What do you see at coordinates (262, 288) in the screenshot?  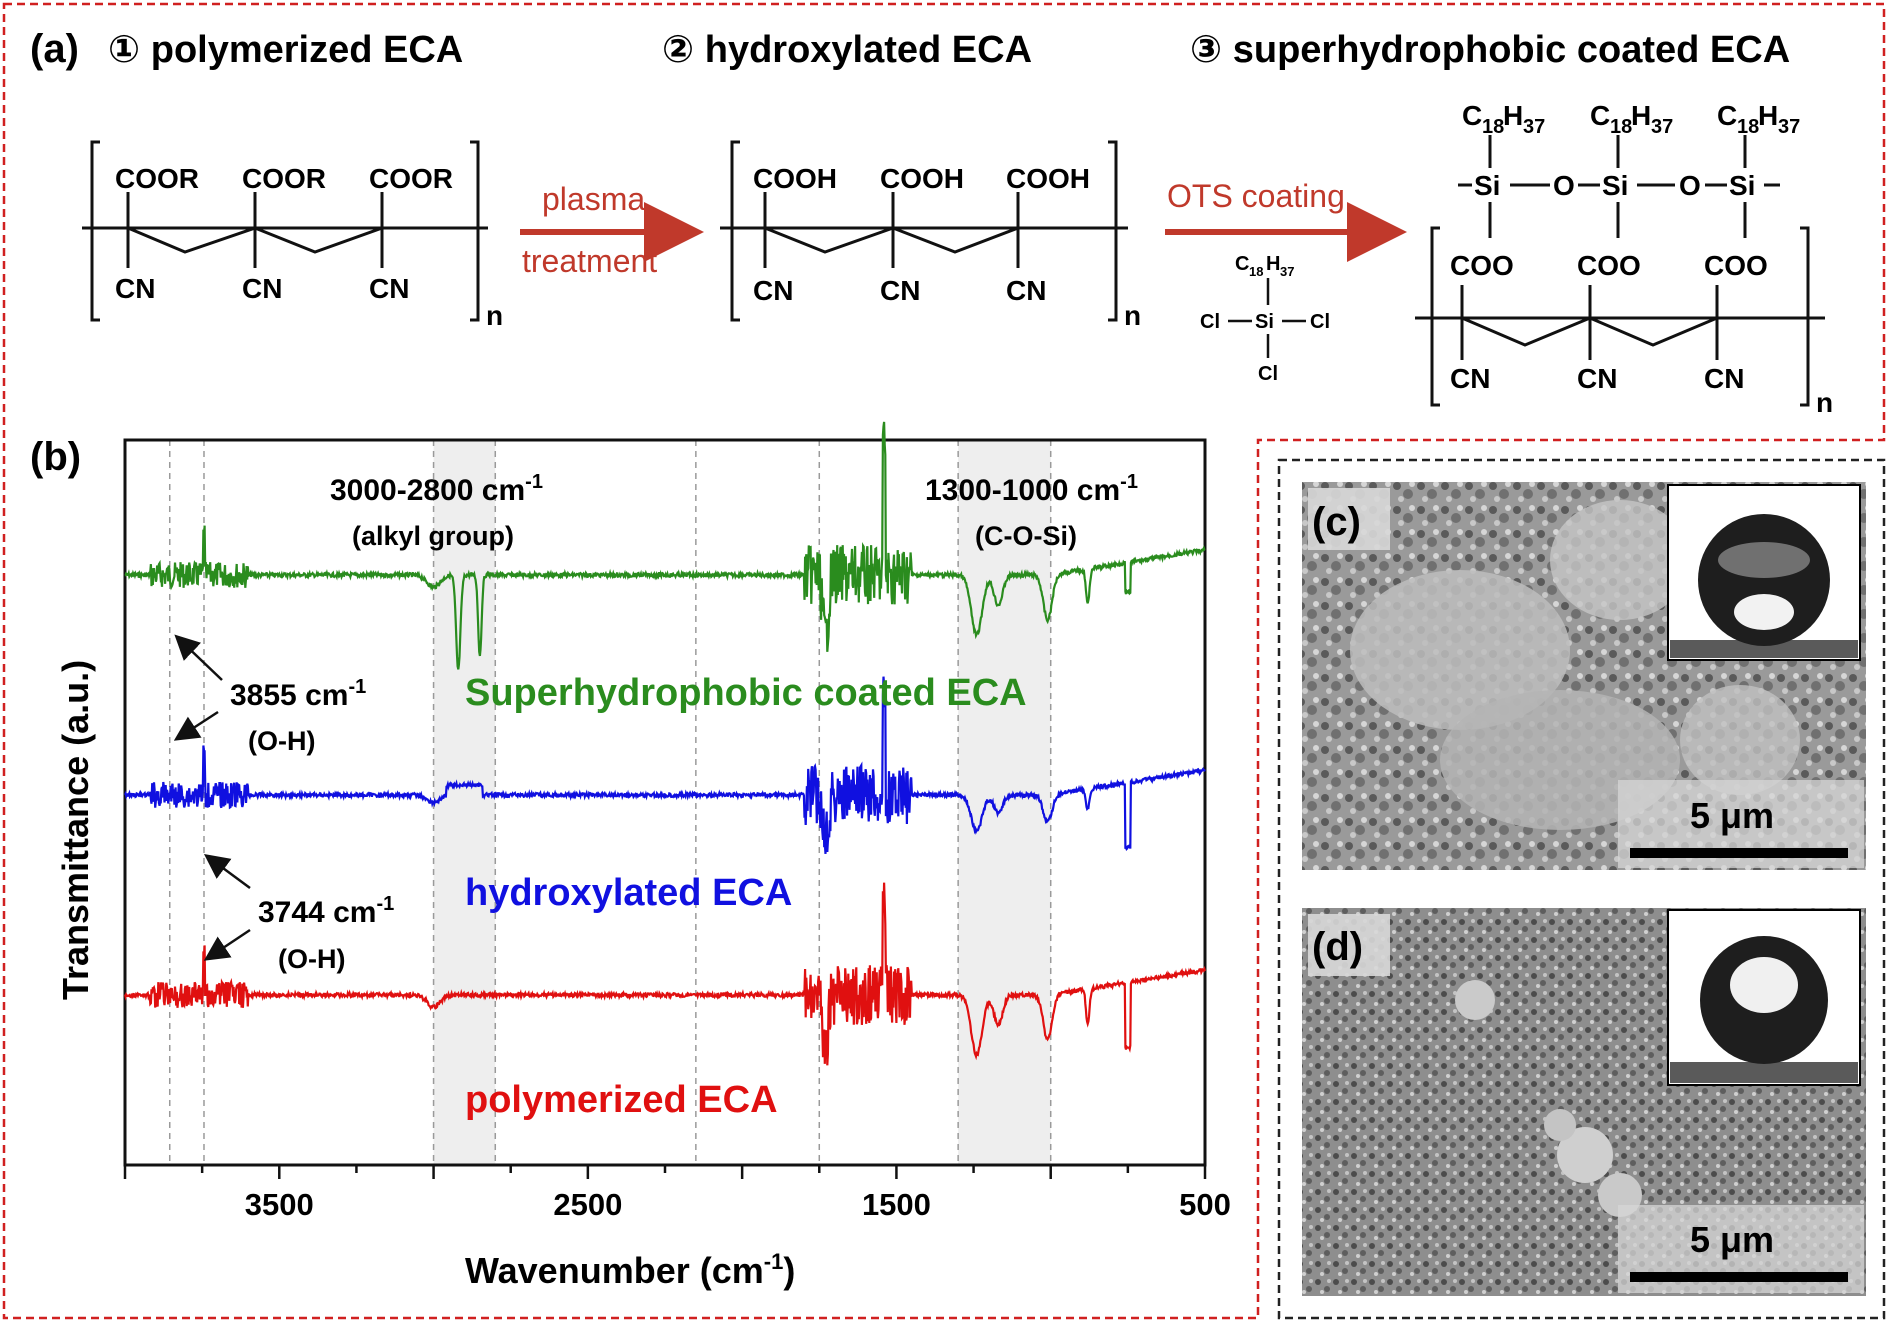 I see `cn-2: CN` at bounding box center [262, 288].